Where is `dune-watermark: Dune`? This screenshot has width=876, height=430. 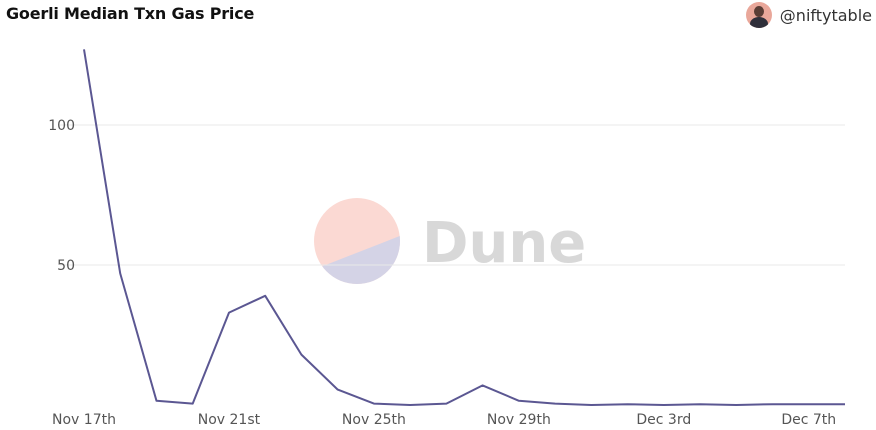 dune-watermark: Dune is located at coordinates (450, 241).